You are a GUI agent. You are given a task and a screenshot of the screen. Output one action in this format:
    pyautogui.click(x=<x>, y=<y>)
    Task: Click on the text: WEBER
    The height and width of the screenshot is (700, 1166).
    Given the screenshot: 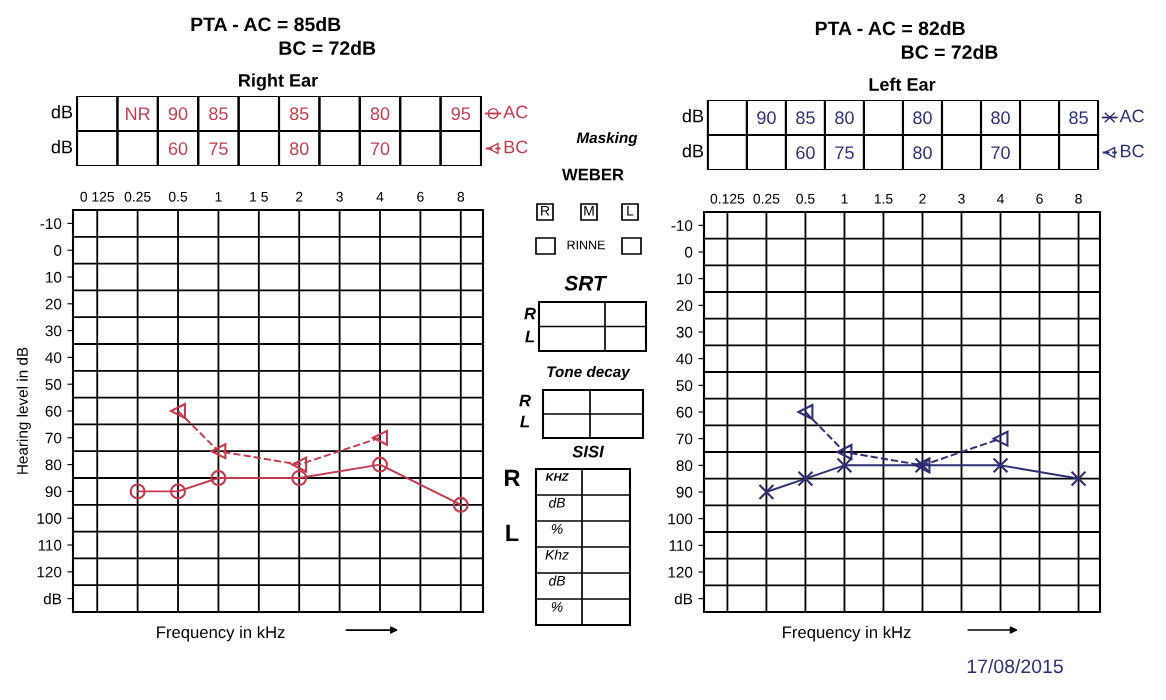 What is the action you would take?
    pyautogui.click(x=593, y=174)
    